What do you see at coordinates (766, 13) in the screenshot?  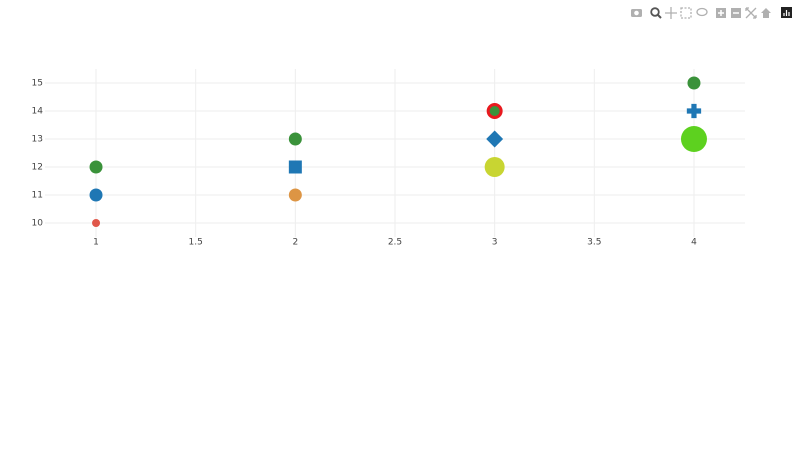 I see `reset-button` at bounding box center [766, 13].